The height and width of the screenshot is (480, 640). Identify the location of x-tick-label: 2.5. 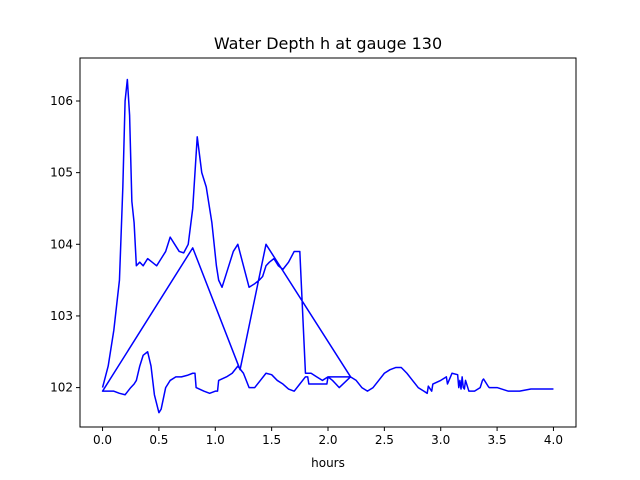
(384, 440).